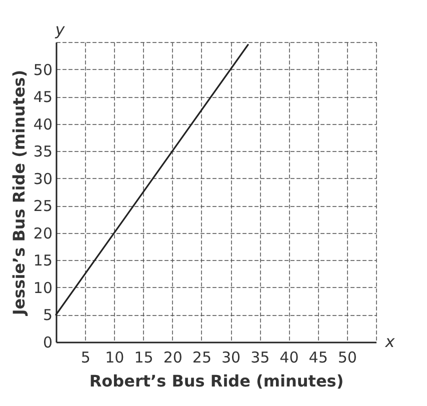 This screenshot has width=427, height=406. I want to click on text: y, so click(60, 29).